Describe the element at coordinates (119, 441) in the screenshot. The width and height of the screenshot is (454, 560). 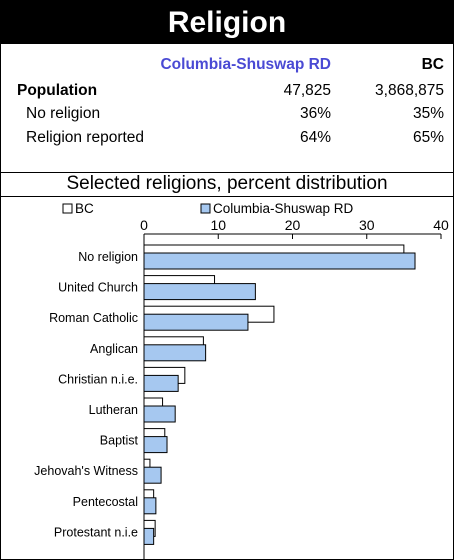
I see `category-label-6: Baptist` at that location.